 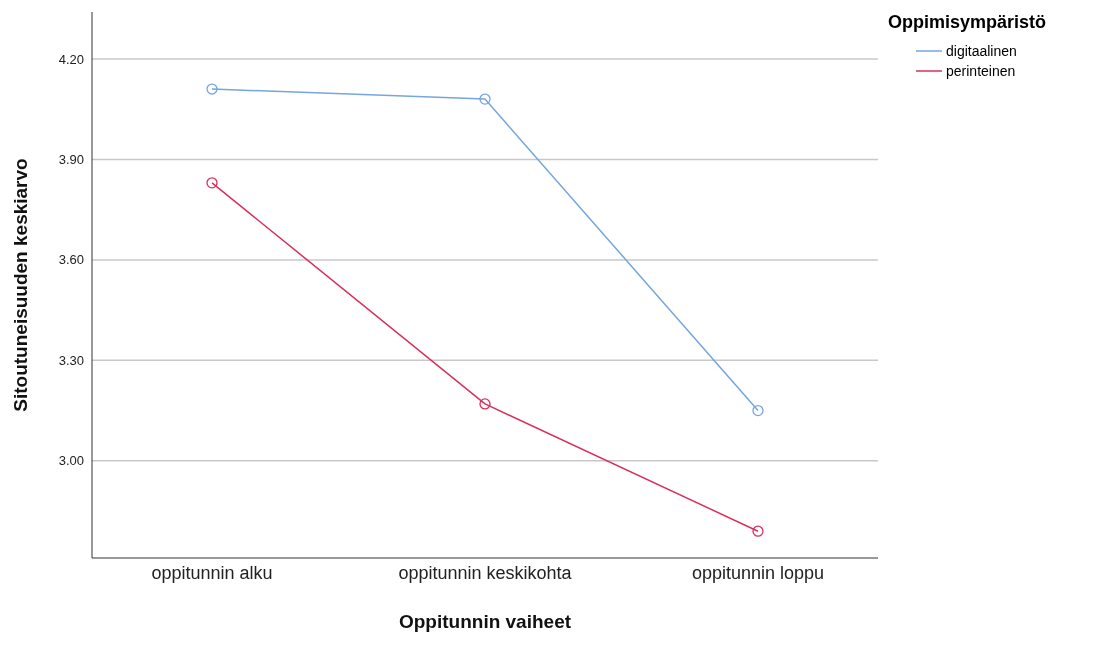 I want to click on y-axis-title: Sitoutuneisuuden keskiarvo, so click(x=20, y=285).